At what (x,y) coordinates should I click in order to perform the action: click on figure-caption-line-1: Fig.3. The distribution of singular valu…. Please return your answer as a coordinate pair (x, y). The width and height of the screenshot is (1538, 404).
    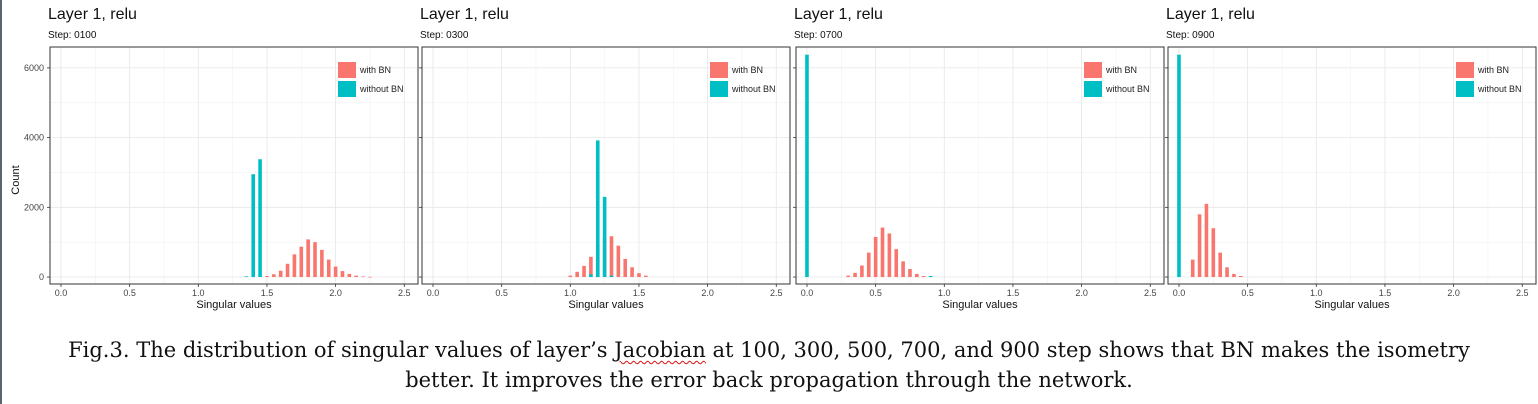
    Looking at the image, I should click on (769, 350).